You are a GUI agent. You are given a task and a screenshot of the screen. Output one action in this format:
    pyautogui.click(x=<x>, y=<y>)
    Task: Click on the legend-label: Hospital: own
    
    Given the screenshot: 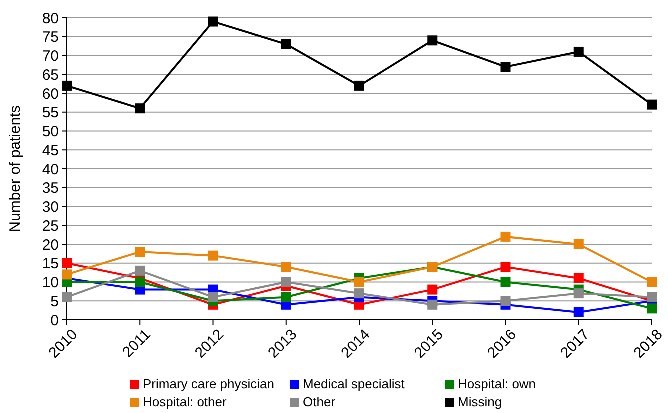 What is the action you would take?
    pyautogui.click(x=497, y=384)
    